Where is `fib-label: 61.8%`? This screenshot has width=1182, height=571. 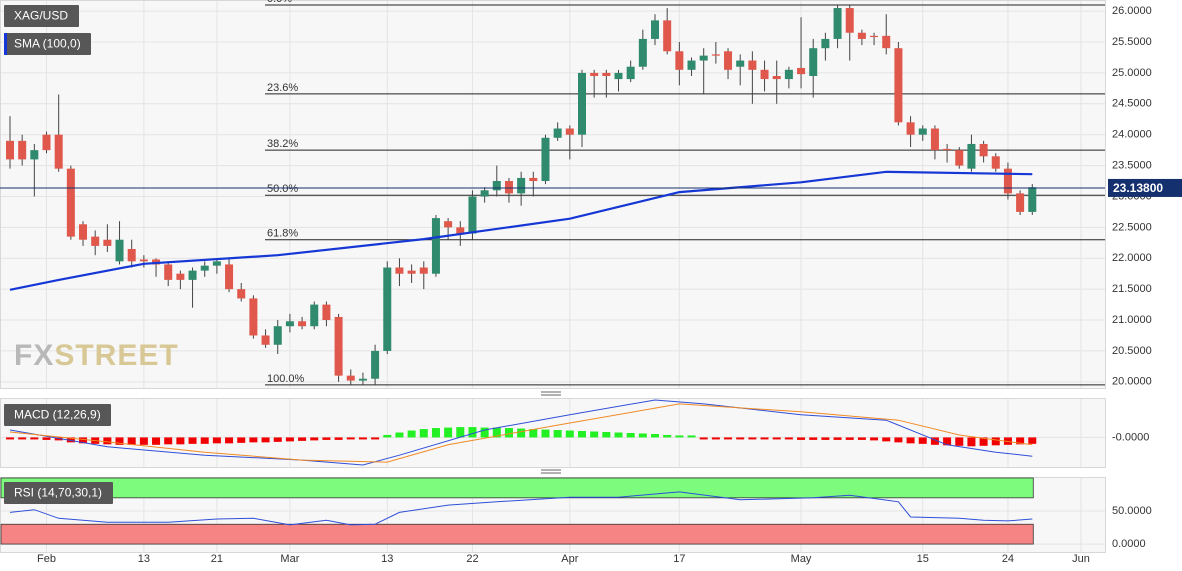 fib-label: 61.8% is located at coordinates (282, 234).